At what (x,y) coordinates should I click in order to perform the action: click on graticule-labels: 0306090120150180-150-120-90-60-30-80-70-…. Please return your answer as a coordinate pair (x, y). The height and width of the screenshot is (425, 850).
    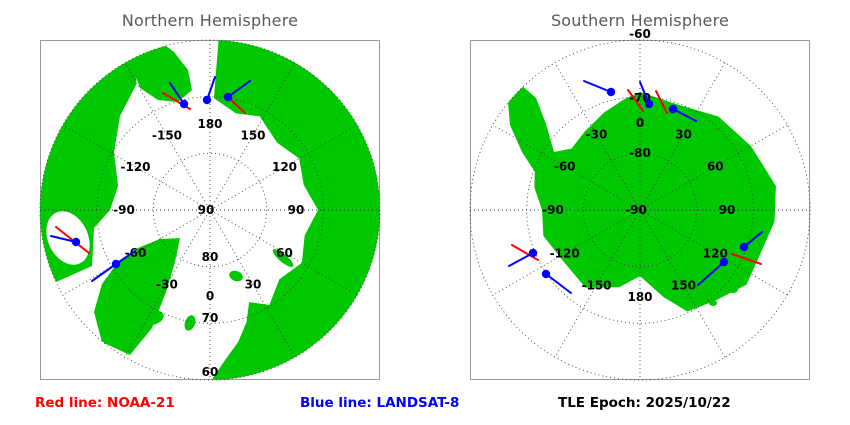
    Looking at the image, I should click on (638, 165).